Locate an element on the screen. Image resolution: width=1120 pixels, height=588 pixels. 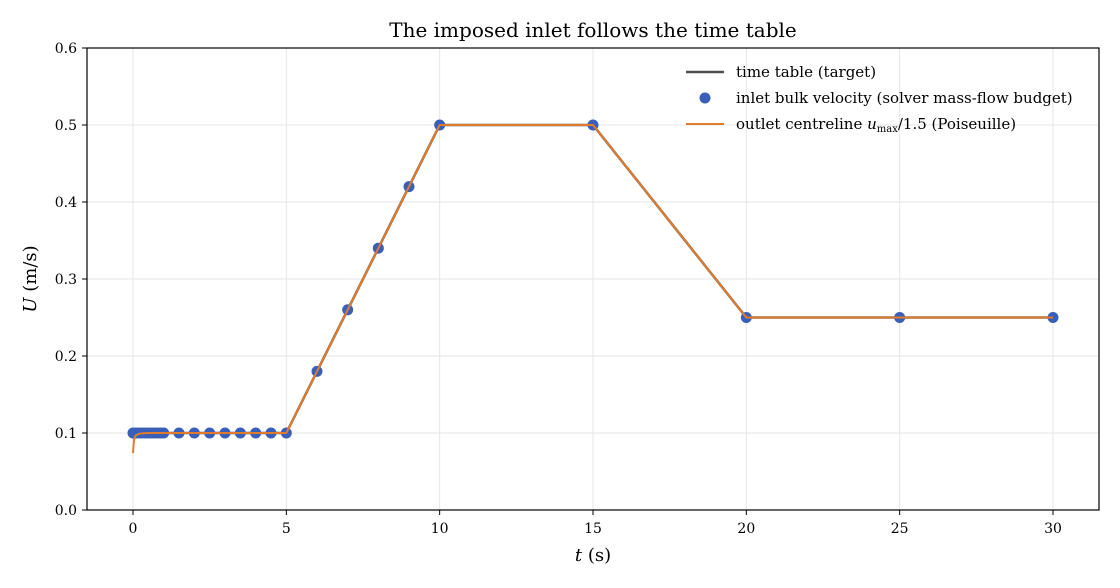
x-tick-label: 30 is located at coordinates (1053, 529).